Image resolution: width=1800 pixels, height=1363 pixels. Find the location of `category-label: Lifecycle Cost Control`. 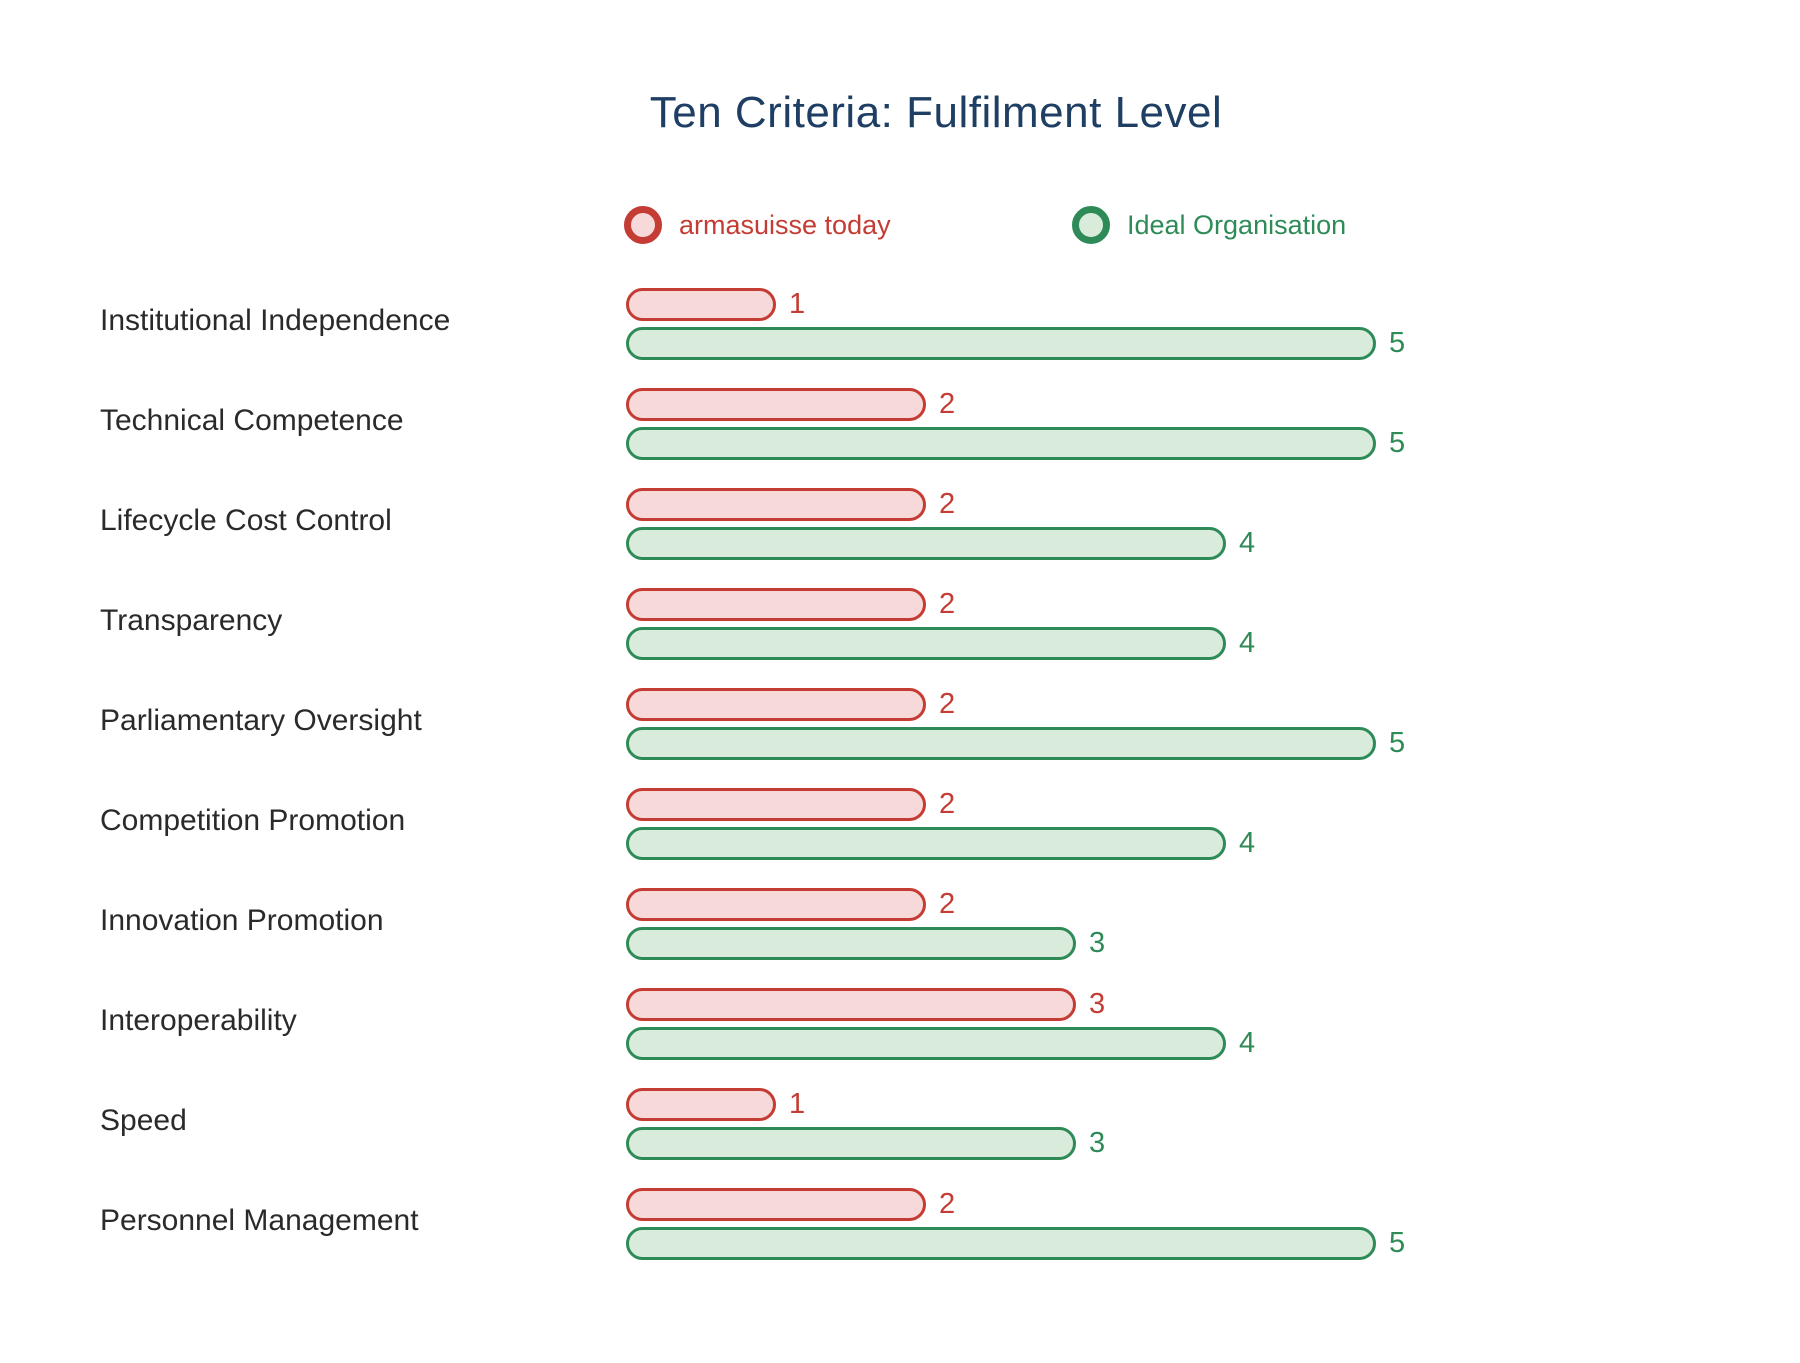

category-label: Lifecycle Cost Control is located at coordinates (246, 520).